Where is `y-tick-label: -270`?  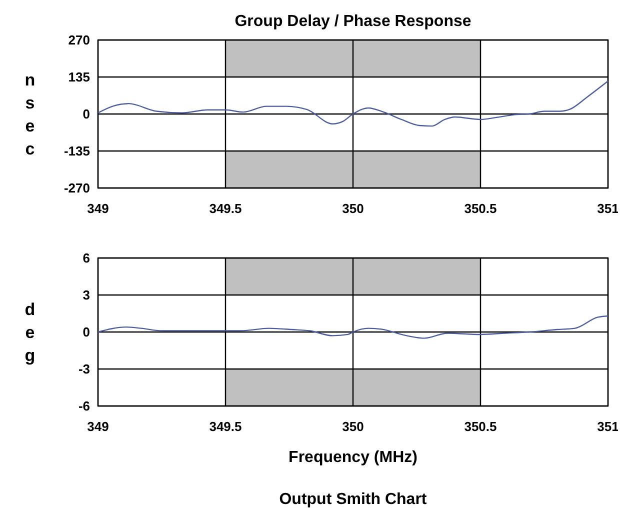 y-tick-label: -270 is located at coordinates (77, 188).